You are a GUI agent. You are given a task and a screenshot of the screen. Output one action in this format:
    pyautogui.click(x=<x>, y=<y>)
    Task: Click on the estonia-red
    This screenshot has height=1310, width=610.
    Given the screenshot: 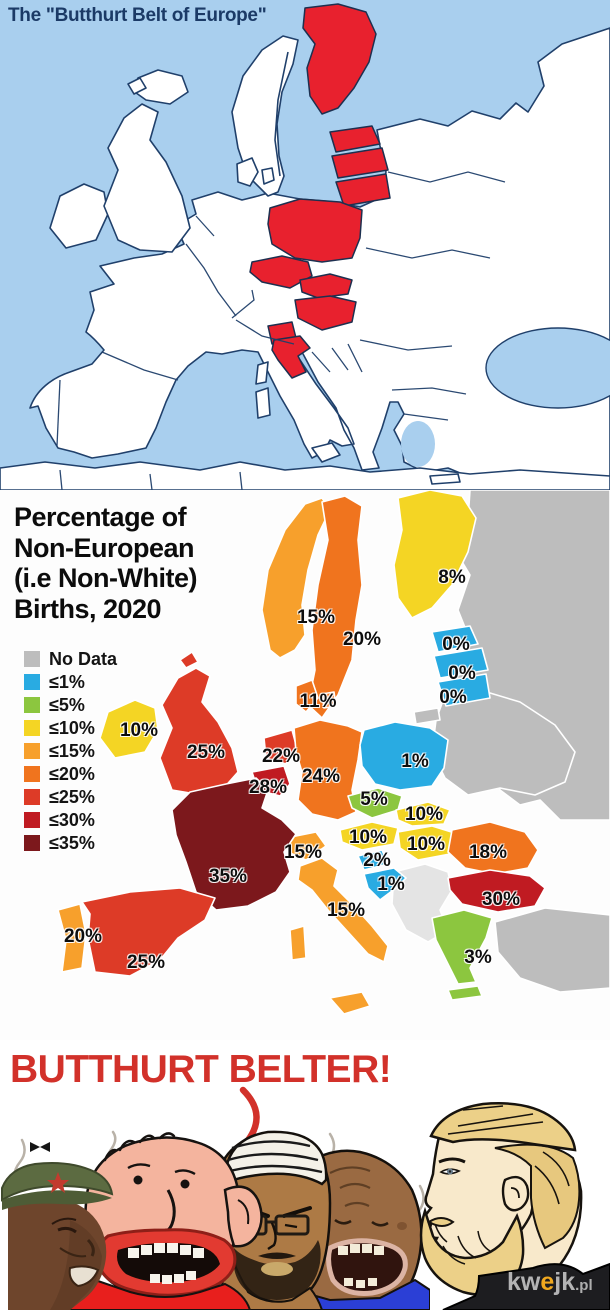 What is the action you would take?
    pyautogui.click(x=355, y=139)
    